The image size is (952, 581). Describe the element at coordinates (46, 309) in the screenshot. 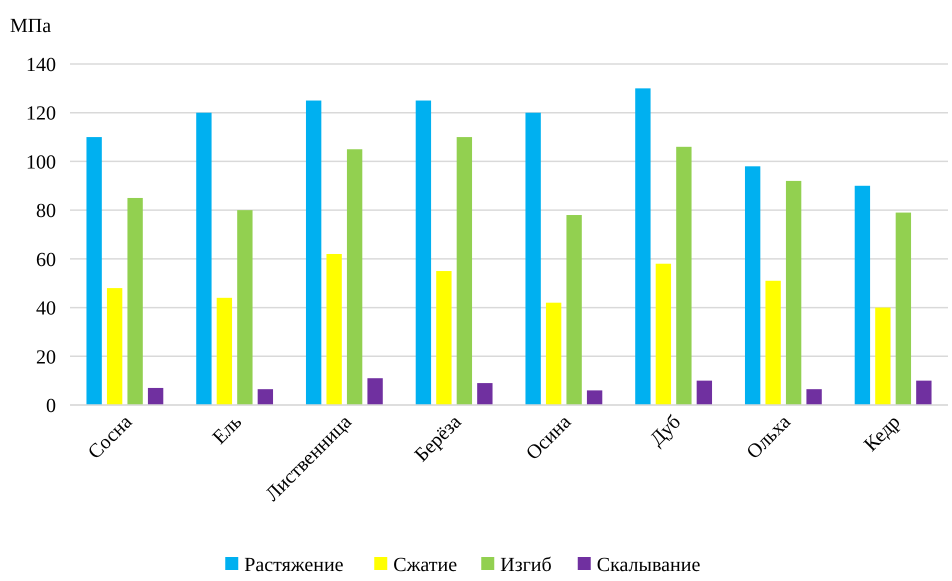

I see `y-tick-label: 40` at that location.